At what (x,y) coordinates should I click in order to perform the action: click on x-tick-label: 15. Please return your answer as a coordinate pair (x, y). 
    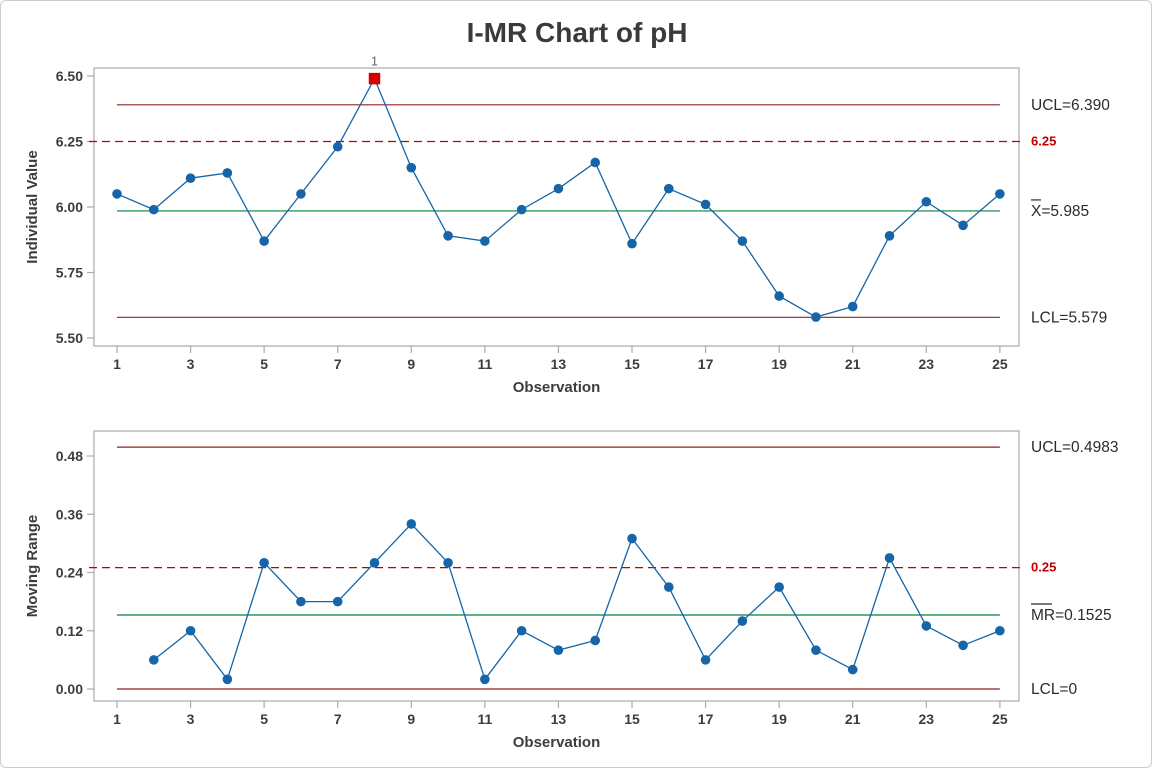
    Looking at the image, I should click on (632, 364).